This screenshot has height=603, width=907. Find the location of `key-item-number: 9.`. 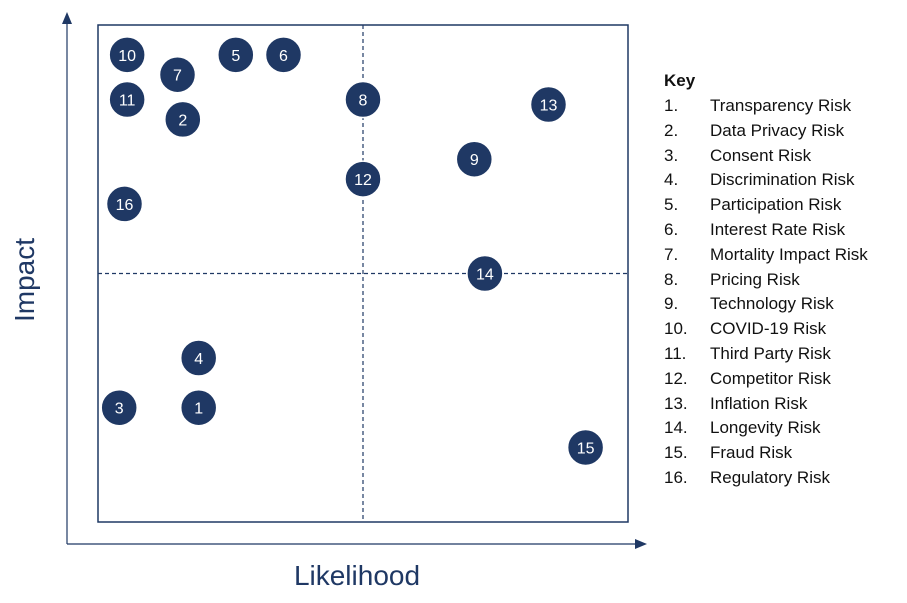

key-item-number: 9. is located at coordinates (671, 304).